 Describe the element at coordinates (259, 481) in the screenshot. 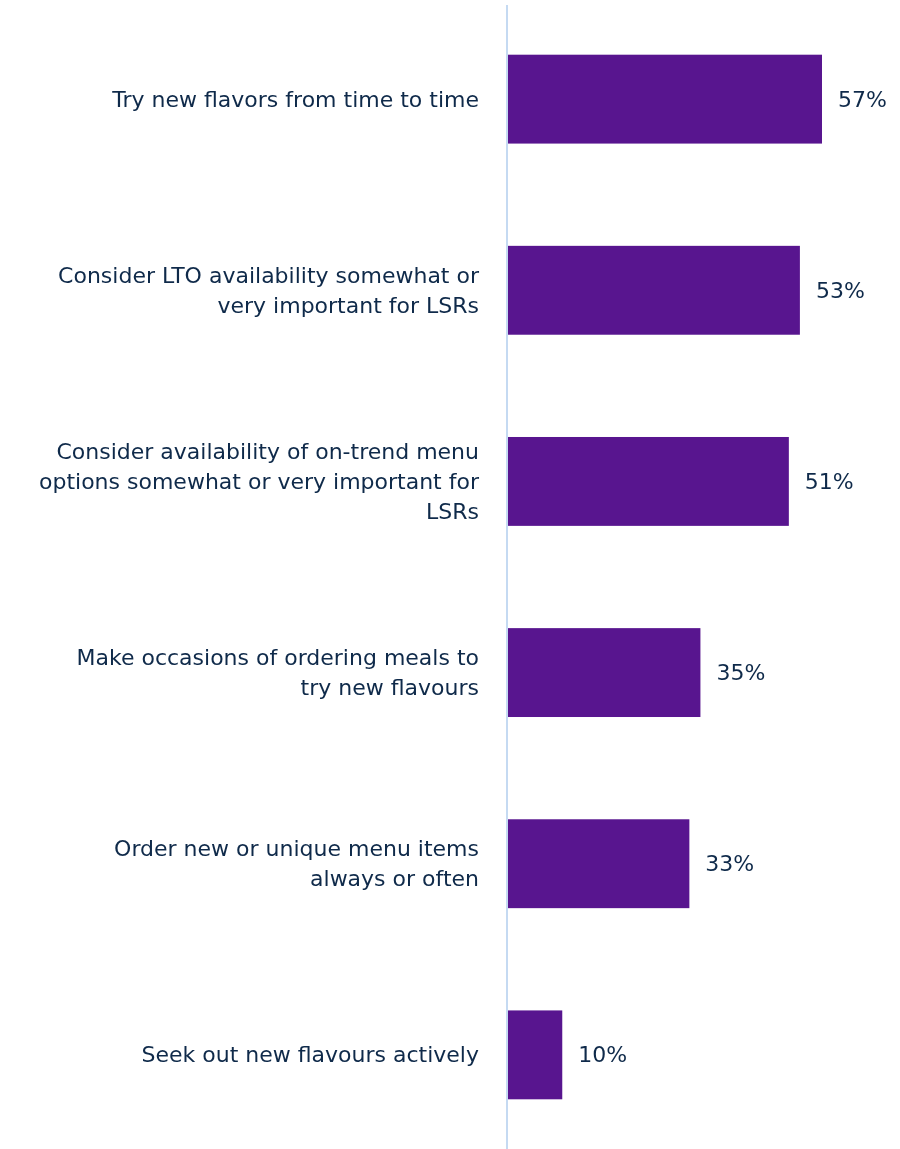

I see `y-tick-label: Consider availability of on-trend menu options somewhat or very important for LSRs` at that location.